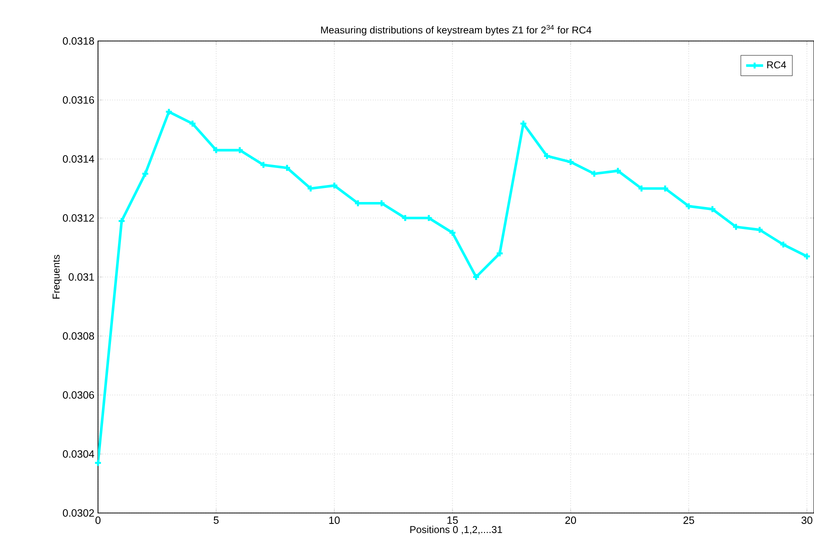 This screenshot has width=814, height=554. What do you see at coordinates (78, 395) in the screenshot?
I see `y-tick-label: 0.0306` at bounding box center [78, 395].